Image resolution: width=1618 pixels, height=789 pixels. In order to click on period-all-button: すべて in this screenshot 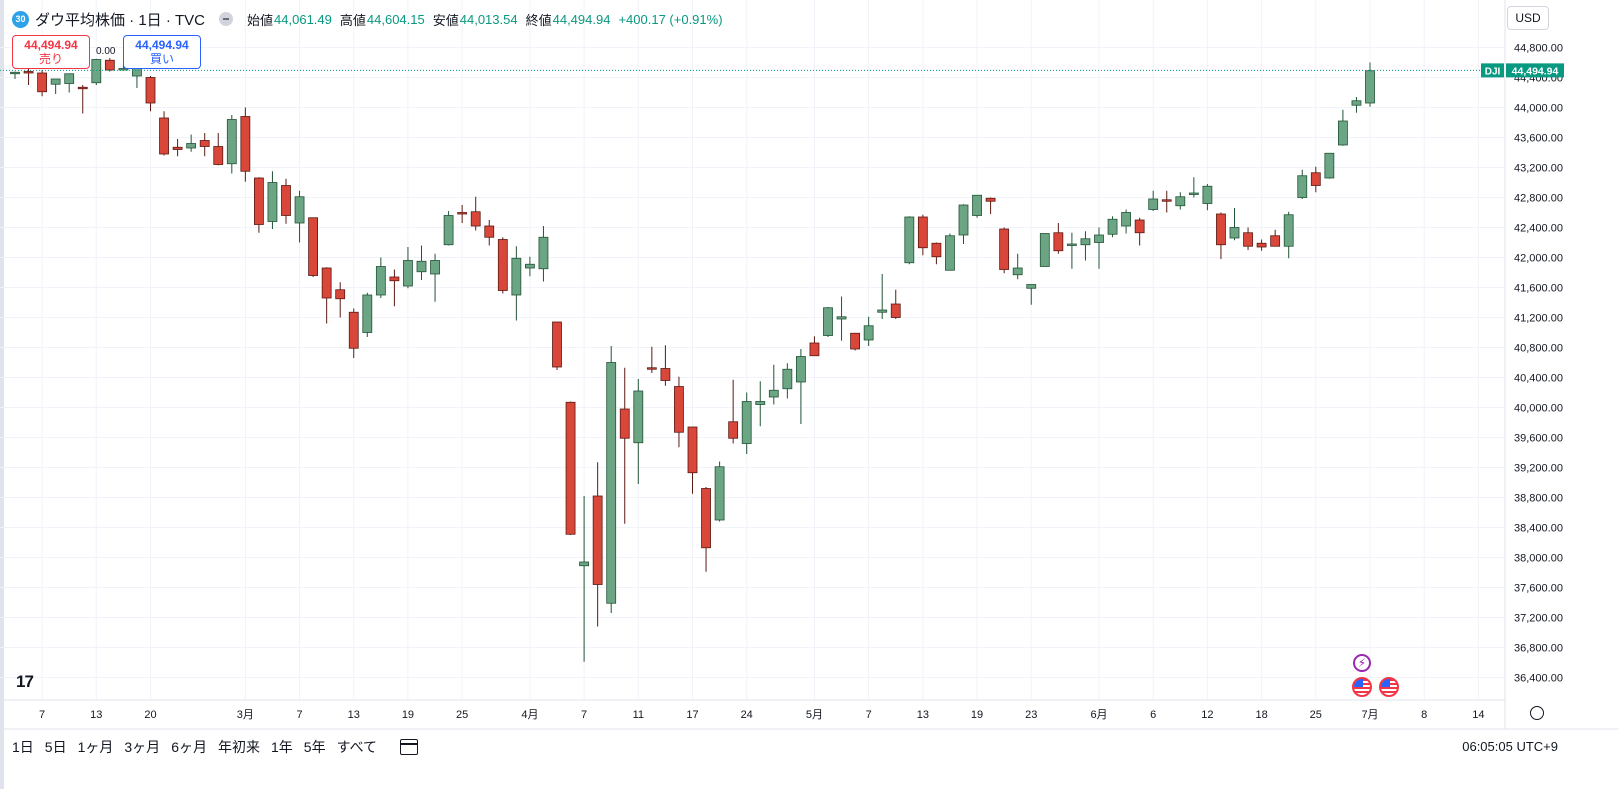, I will do `click(357, 747)`.